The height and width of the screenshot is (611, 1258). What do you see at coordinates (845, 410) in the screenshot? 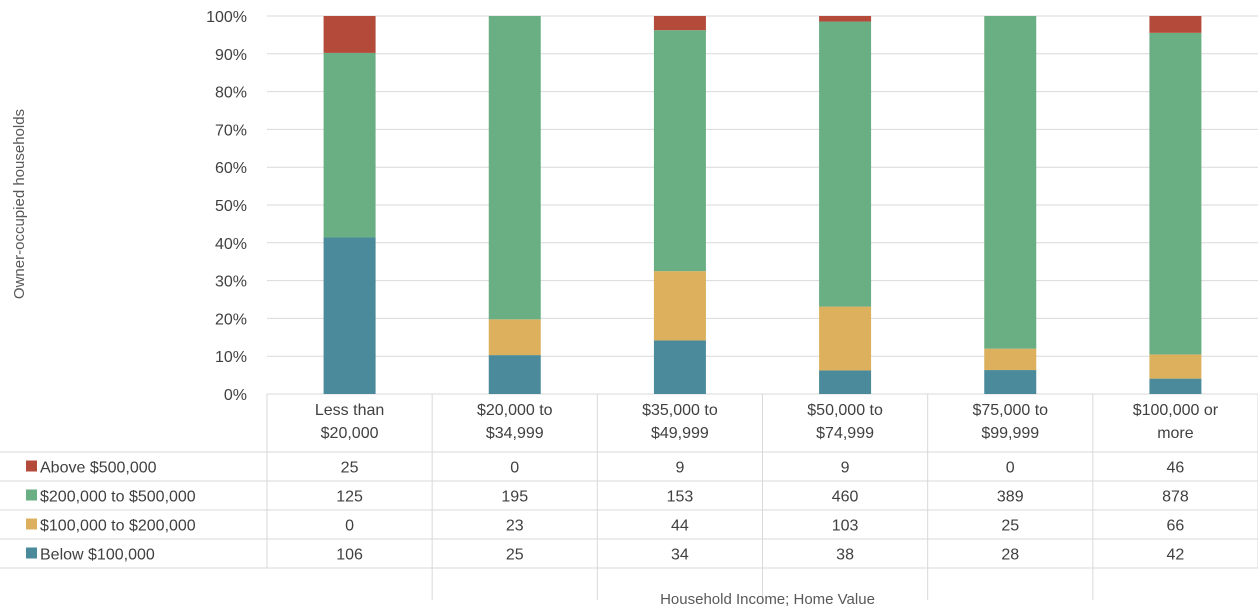
I see `x-category-label: $50,000 to` at bounding box center [845, 410].